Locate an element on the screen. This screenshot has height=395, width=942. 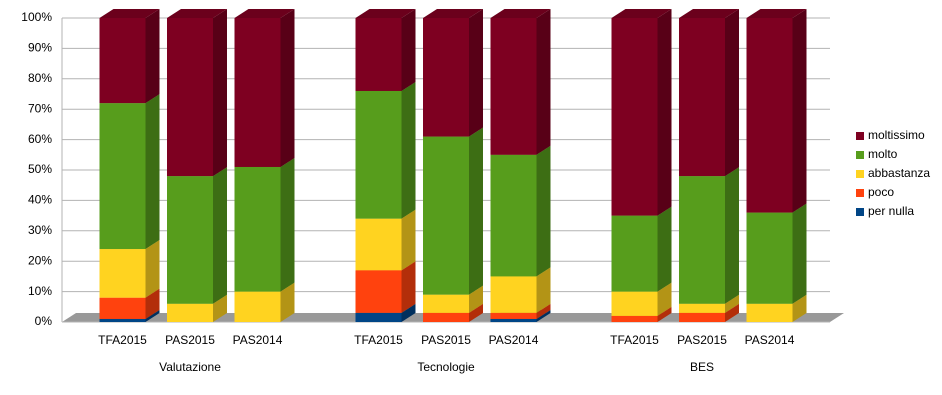
y-tick-label: 100% is located at coordinates (36, 17).